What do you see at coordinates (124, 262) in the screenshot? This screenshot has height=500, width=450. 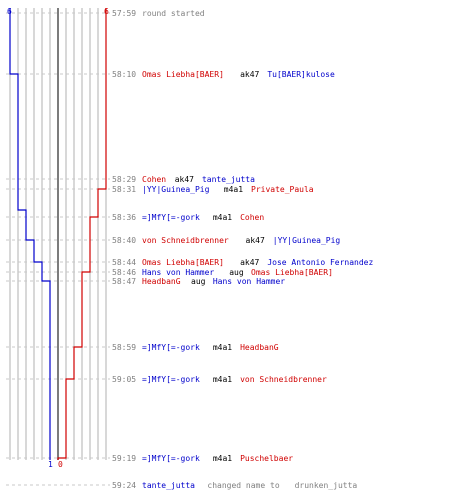 I see `event-timestamp: 58:44` at bounding box center [124, 262].